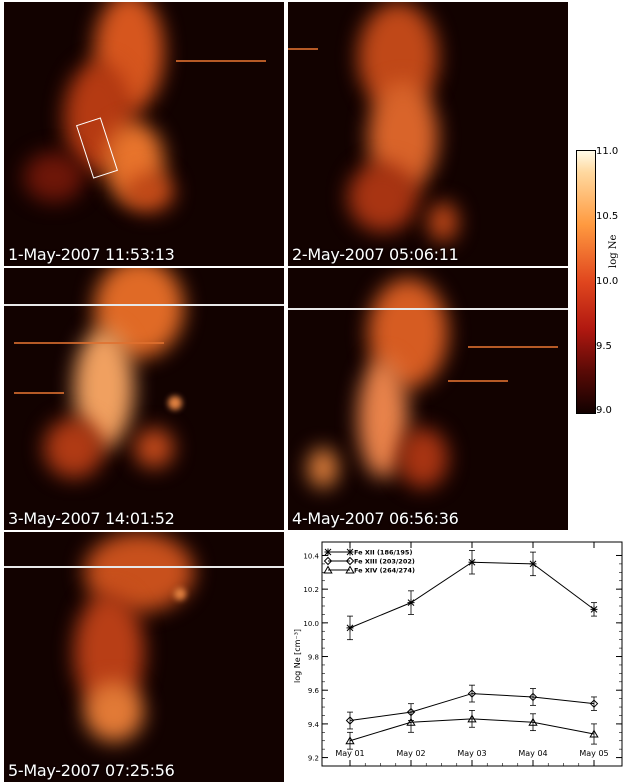  I want to click on series-asterisk, so click(472, 595).